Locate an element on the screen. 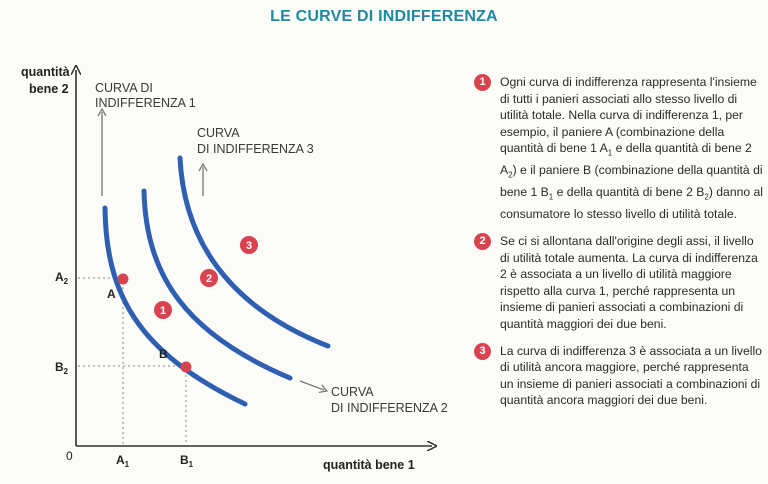 The image size is (768, 484). svg-text: 1 is located at coordinates (163, 311).